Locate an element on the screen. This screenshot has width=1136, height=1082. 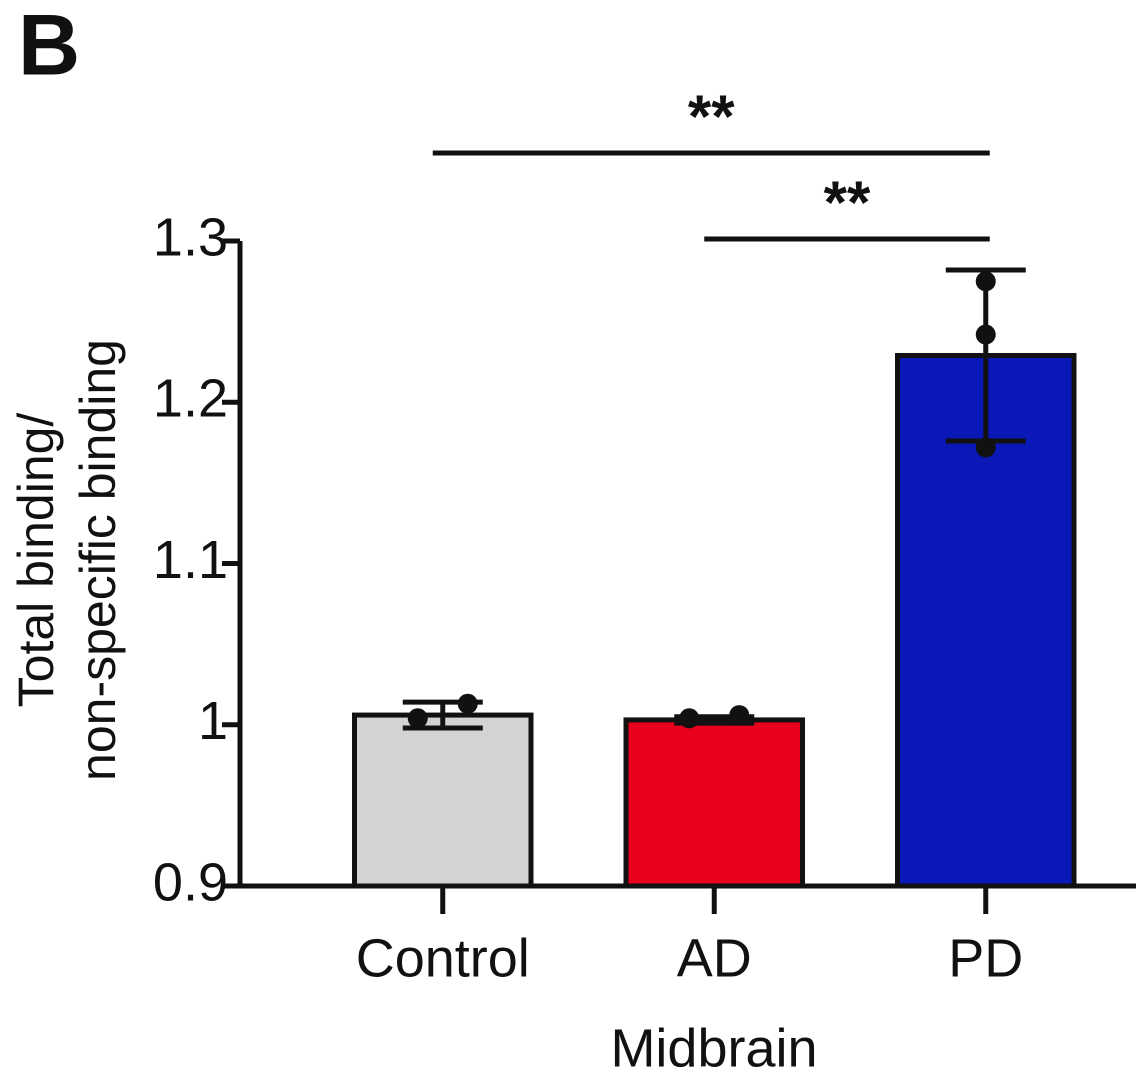
x-tick-label: AD is located at coordinates (714, 958).